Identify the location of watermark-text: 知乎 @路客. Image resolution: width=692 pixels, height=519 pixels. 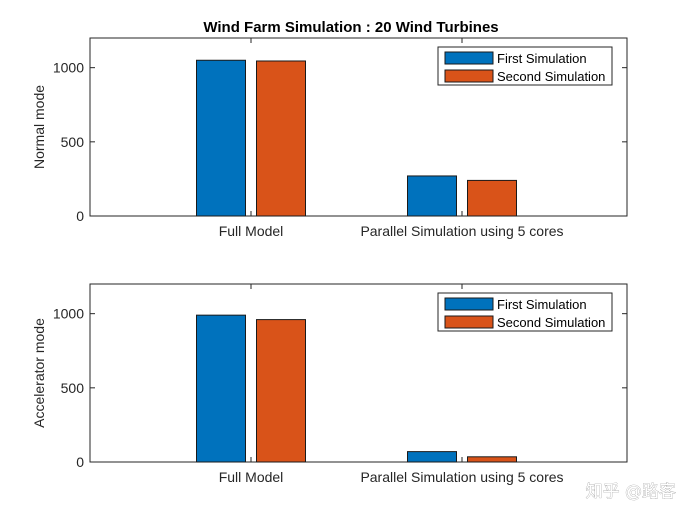
(631, 492).